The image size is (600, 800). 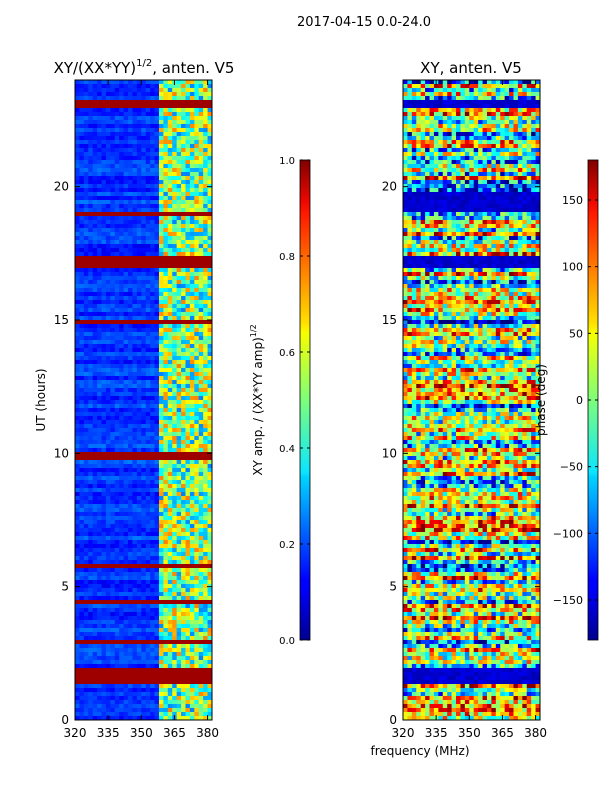 I want to click on amplitude-title-exponent: 1/2, so click(x=144, y=63).